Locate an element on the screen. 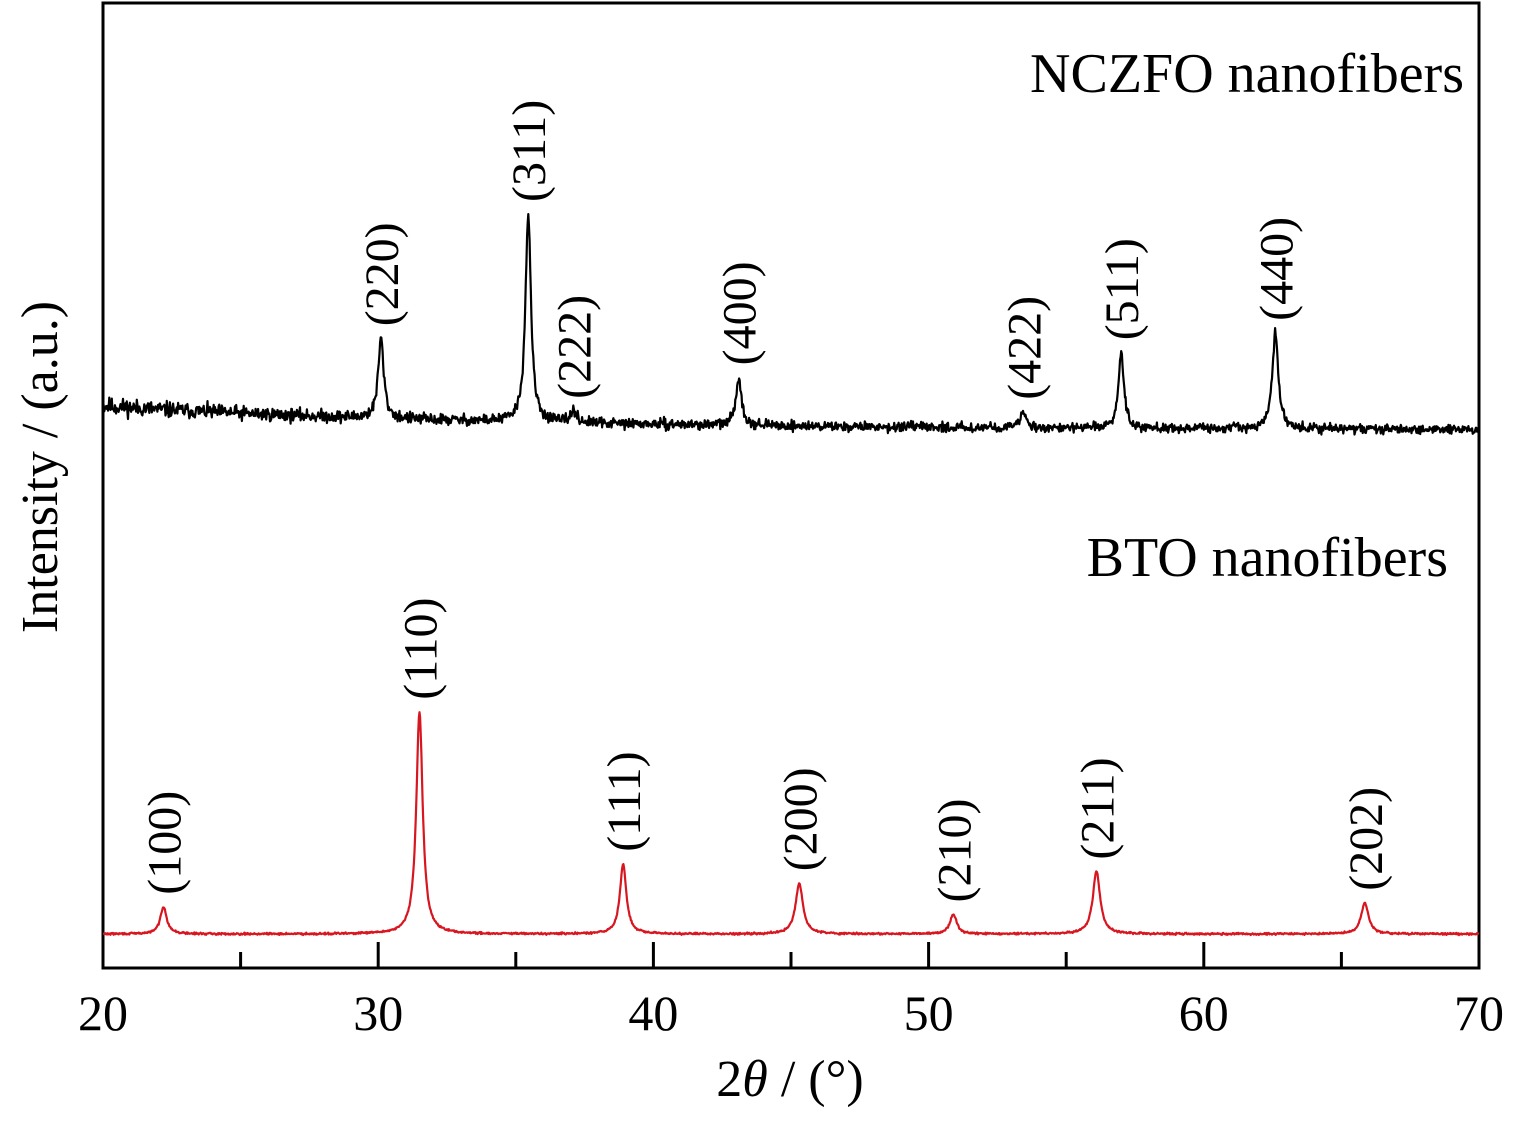  x-tick-label: 20 is located at coordinates (103, 1013).